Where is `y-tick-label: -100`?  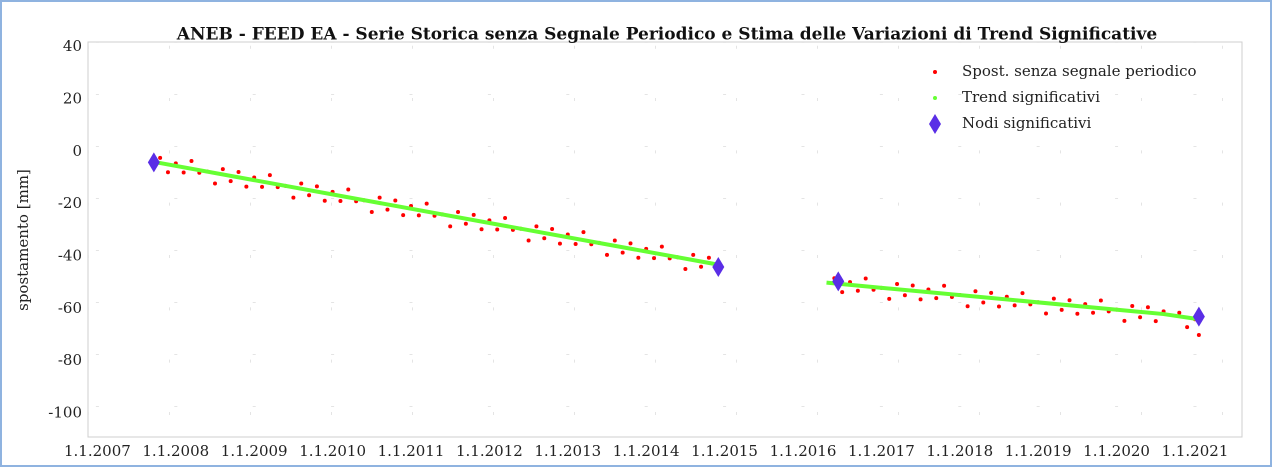 y-tick-label: -100 is located at coordinates (65, 412).